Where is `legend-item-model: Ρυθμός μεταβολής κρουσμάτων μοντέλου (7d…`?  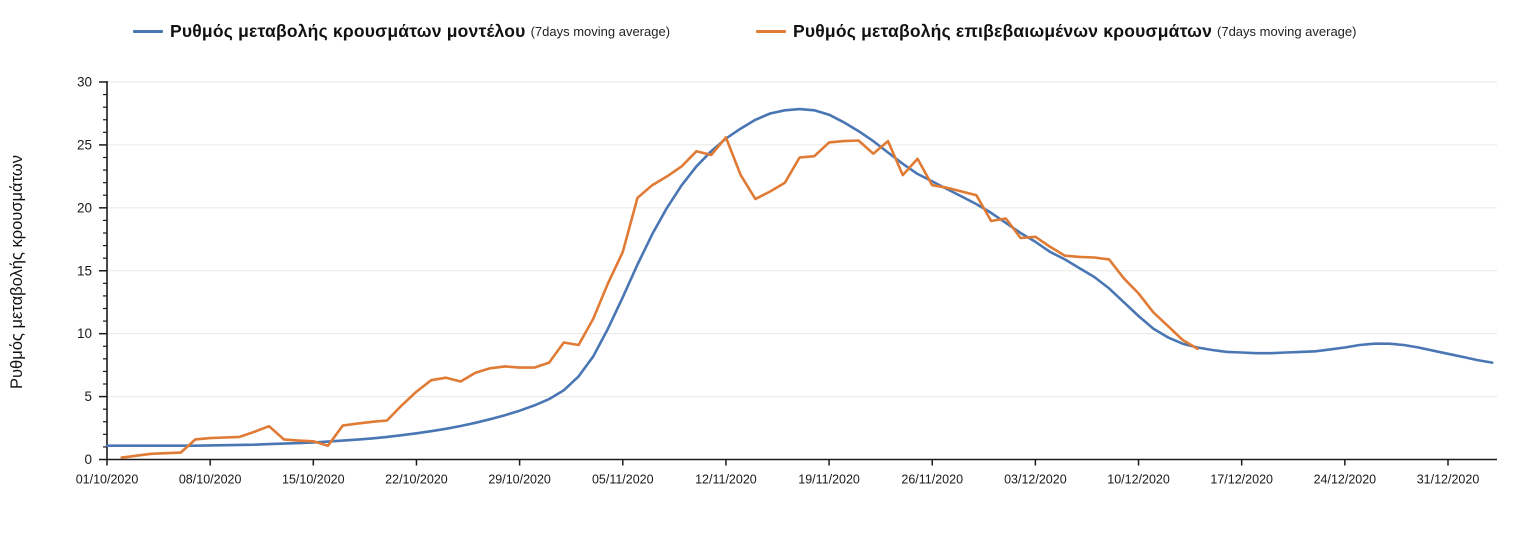
legend-item-model: Ρυθμός μεταβολής κρουσμάτων μοντέλου (7d… is located at coordinates (401, 31).